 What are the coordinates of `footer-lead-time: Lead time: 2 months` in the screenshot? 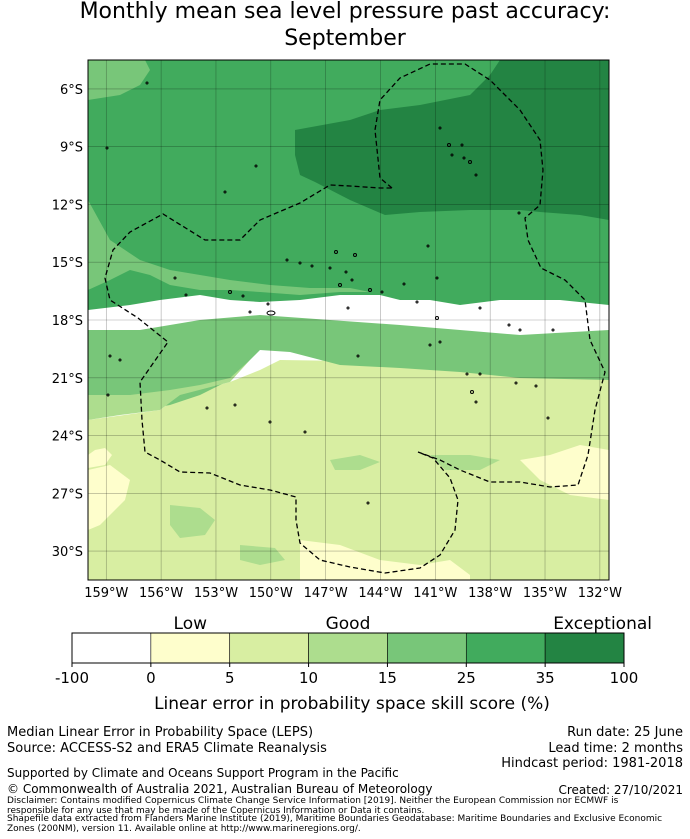 It's located at (615, 748).